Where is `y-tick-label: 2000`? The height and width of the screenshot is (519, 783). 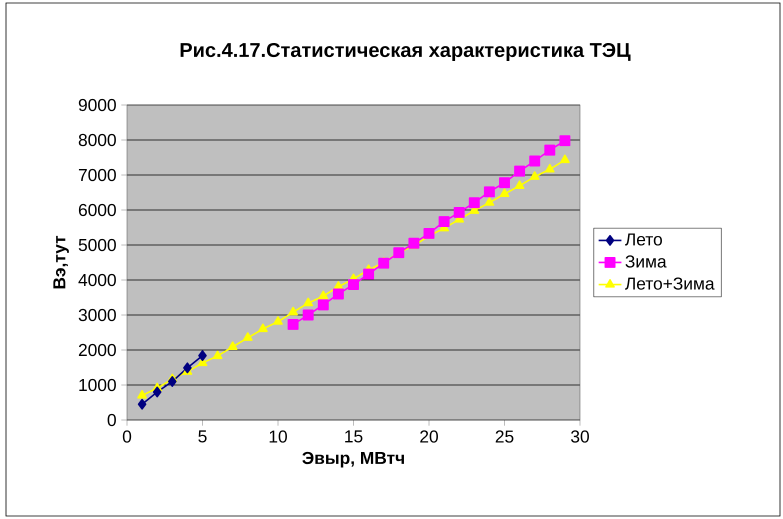 y-tick-label: 2000 is located at coordinates (97, 350).